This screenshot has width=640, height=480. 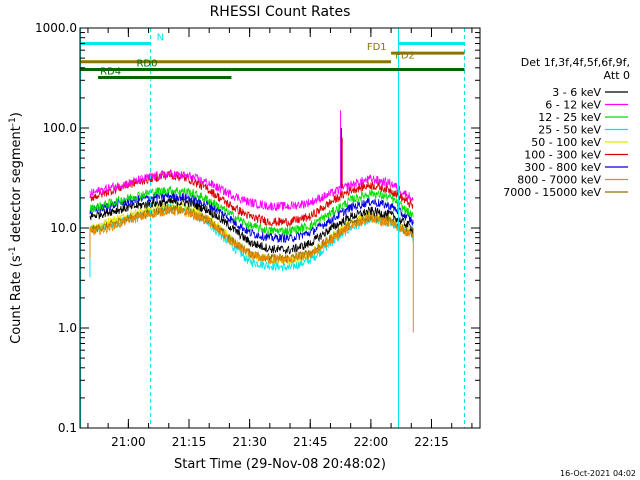 What do you see at coordinates (310, 442) in the screenshot?
I see `x-tick-label-3: 21:45` at bounding box center [310, 442].